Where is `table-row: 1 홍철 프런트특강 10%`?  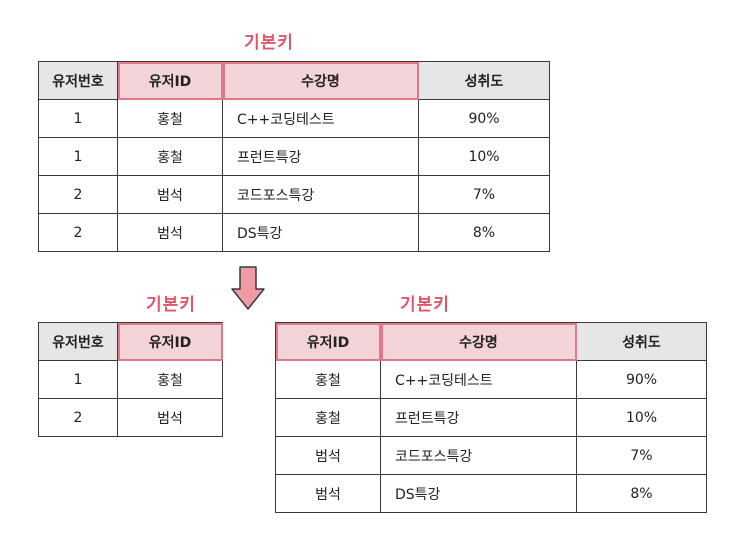 table-row: 1 홍철 프런트특강 10% is located at coordinates (294, 156).